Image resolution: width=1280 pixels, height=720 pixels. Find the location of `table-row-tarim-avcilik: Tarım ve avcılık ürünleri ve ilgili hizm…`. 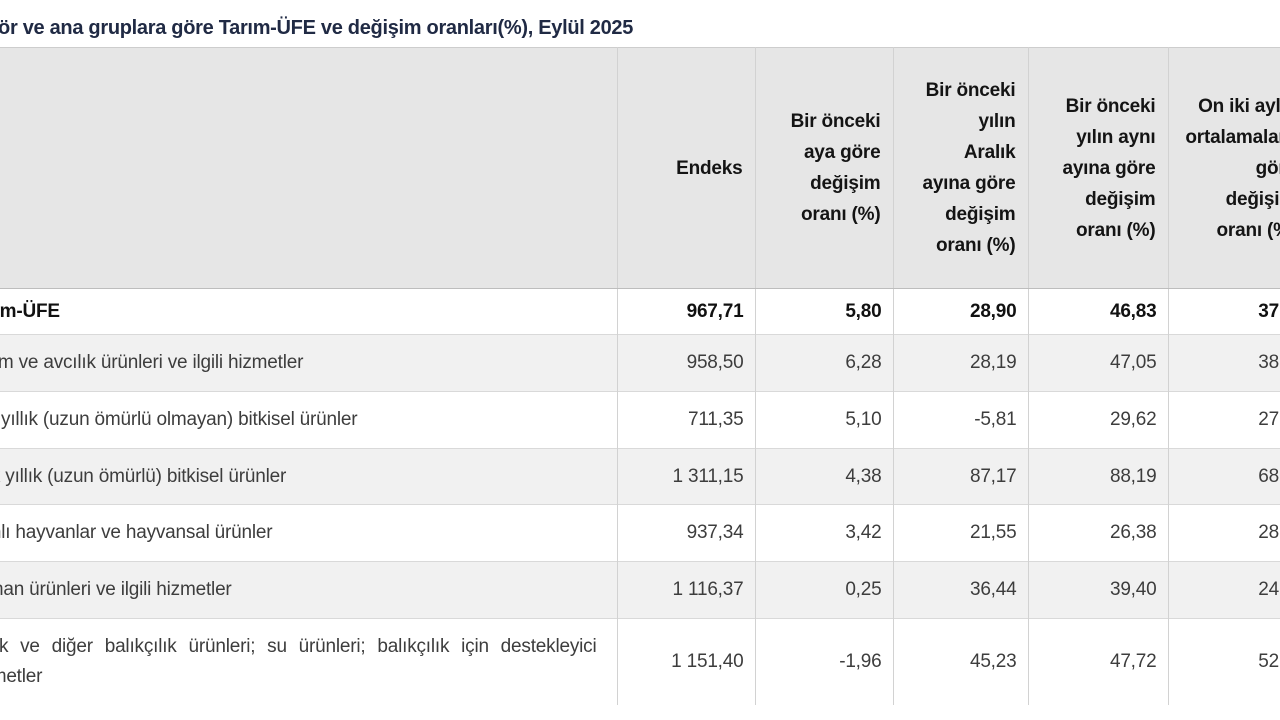

table-row-tarim-avcilik: Tarım ve avcılık ürünleri ve ilgili hizm… is located at coordinates (640, 363).